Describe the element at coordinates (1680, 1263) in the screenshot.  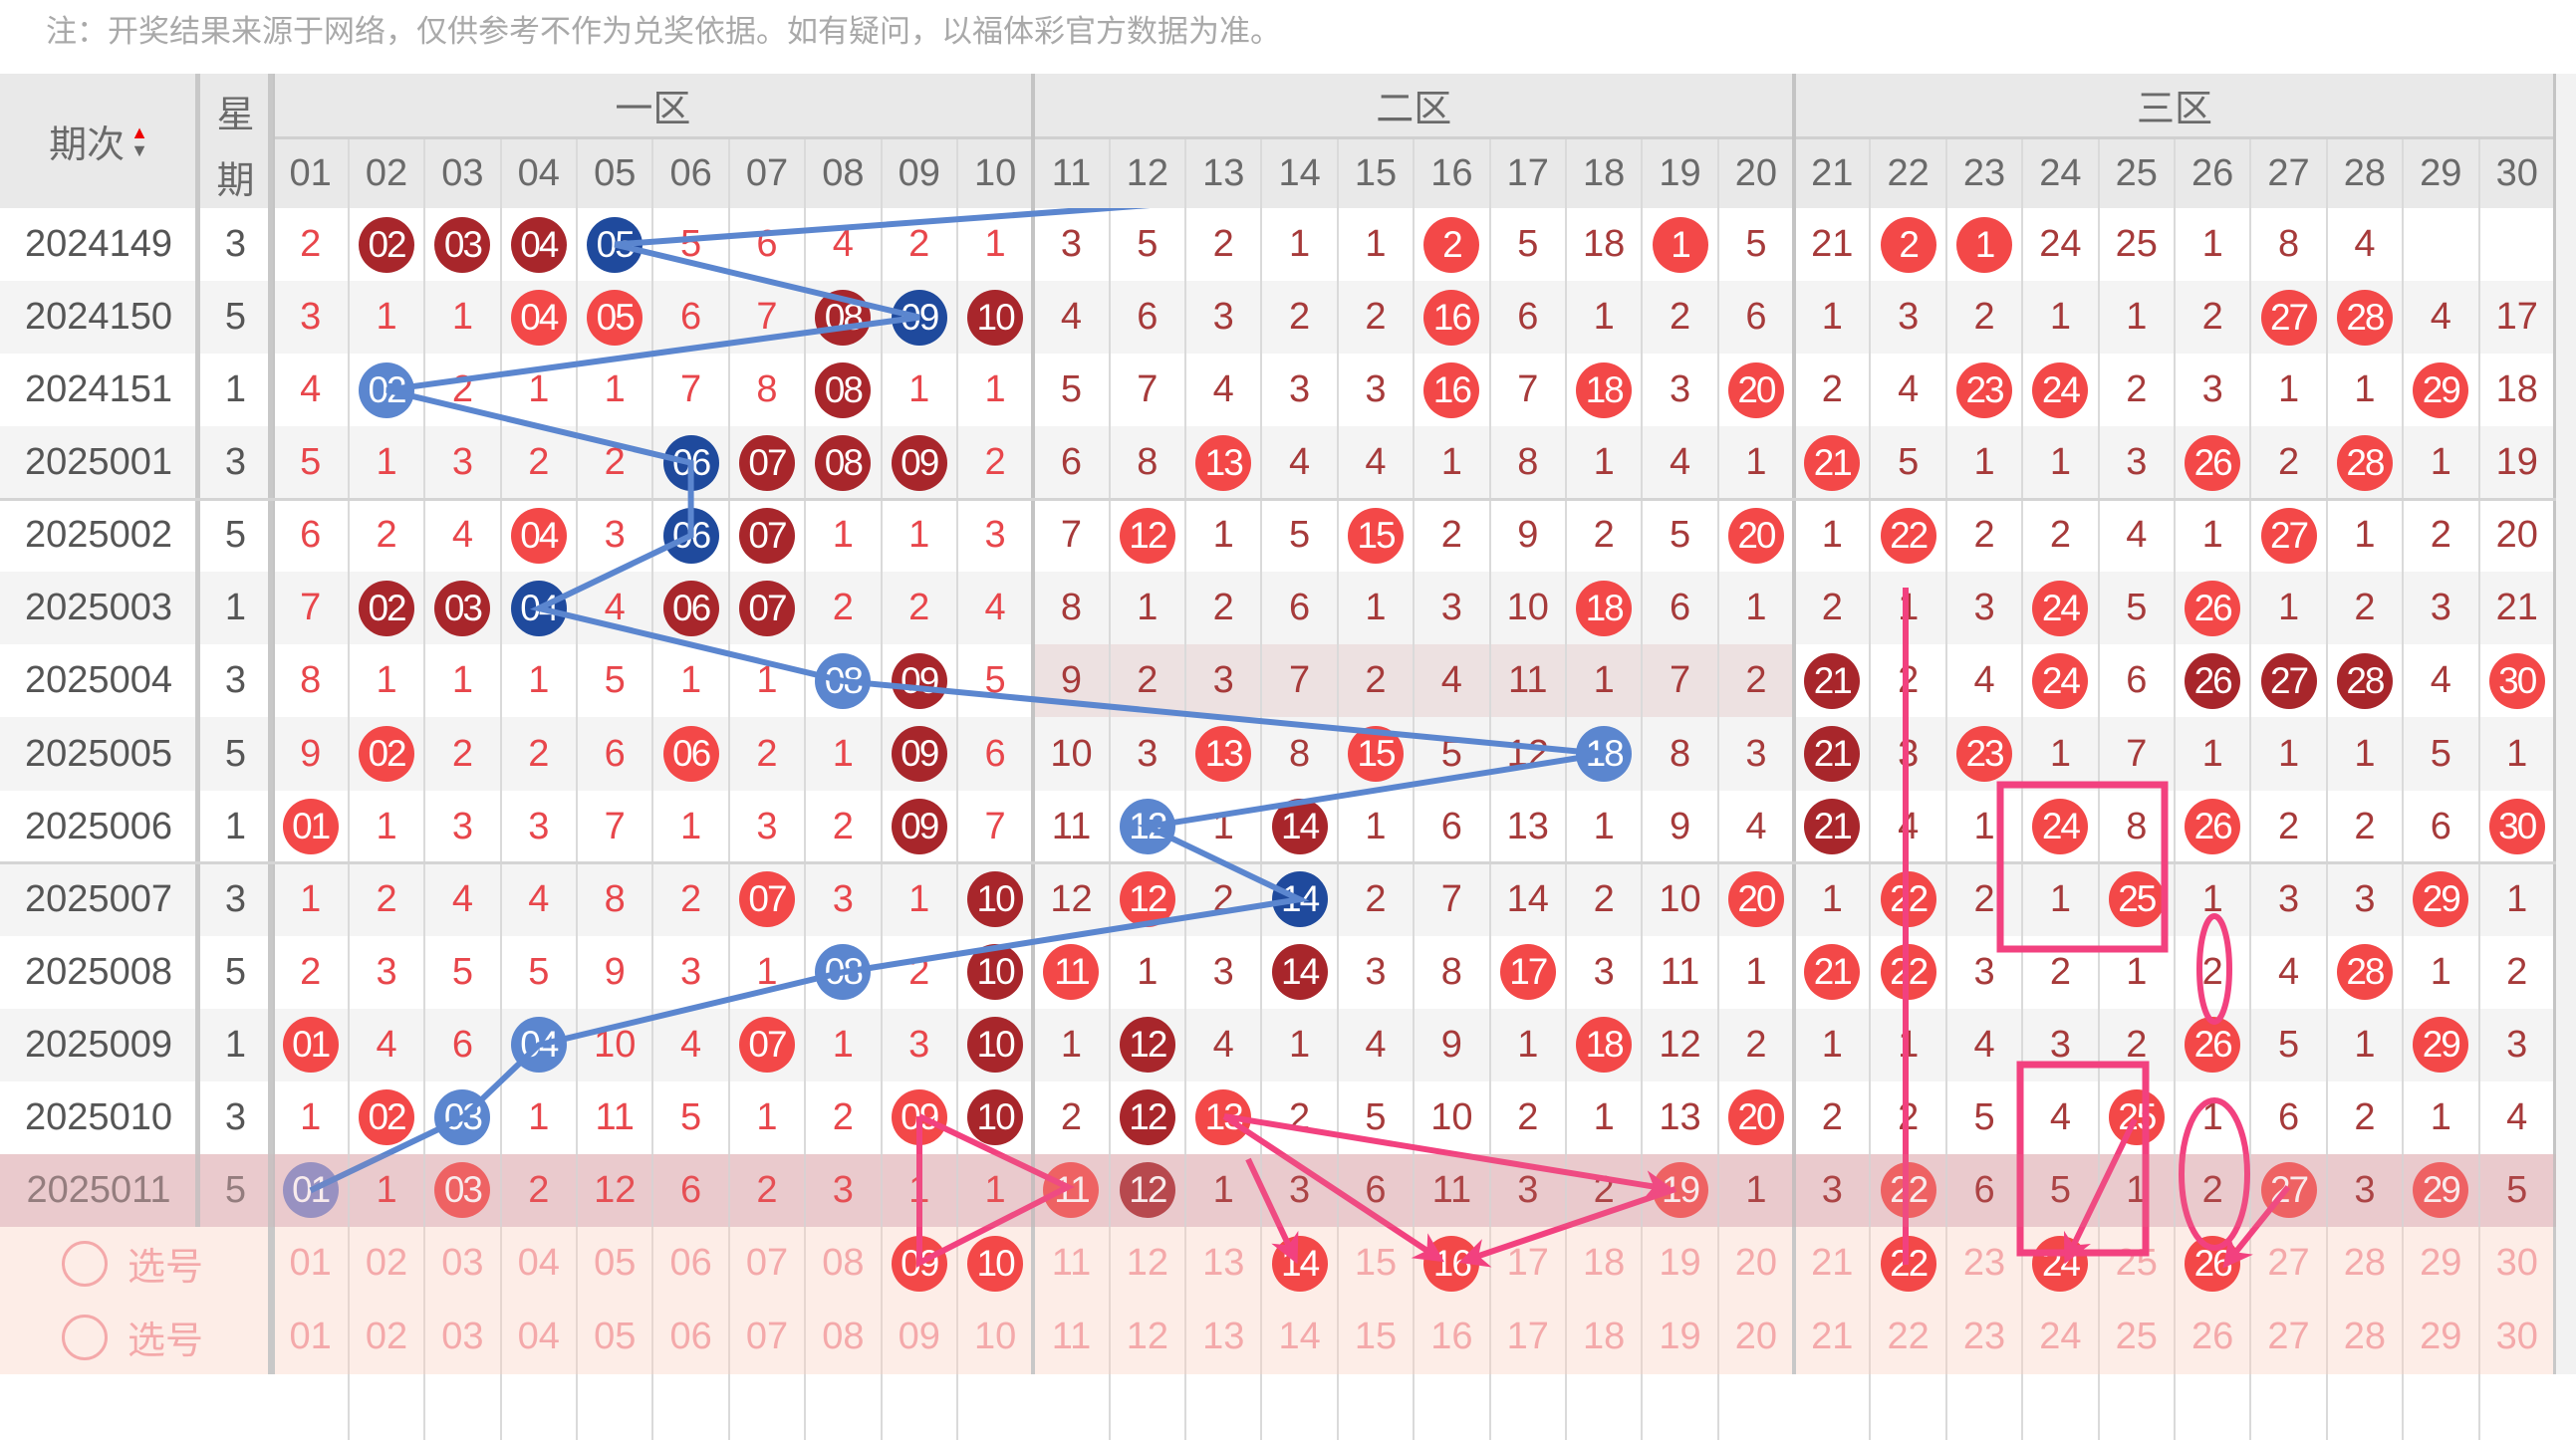
I see `pick-number: 19` at that location.